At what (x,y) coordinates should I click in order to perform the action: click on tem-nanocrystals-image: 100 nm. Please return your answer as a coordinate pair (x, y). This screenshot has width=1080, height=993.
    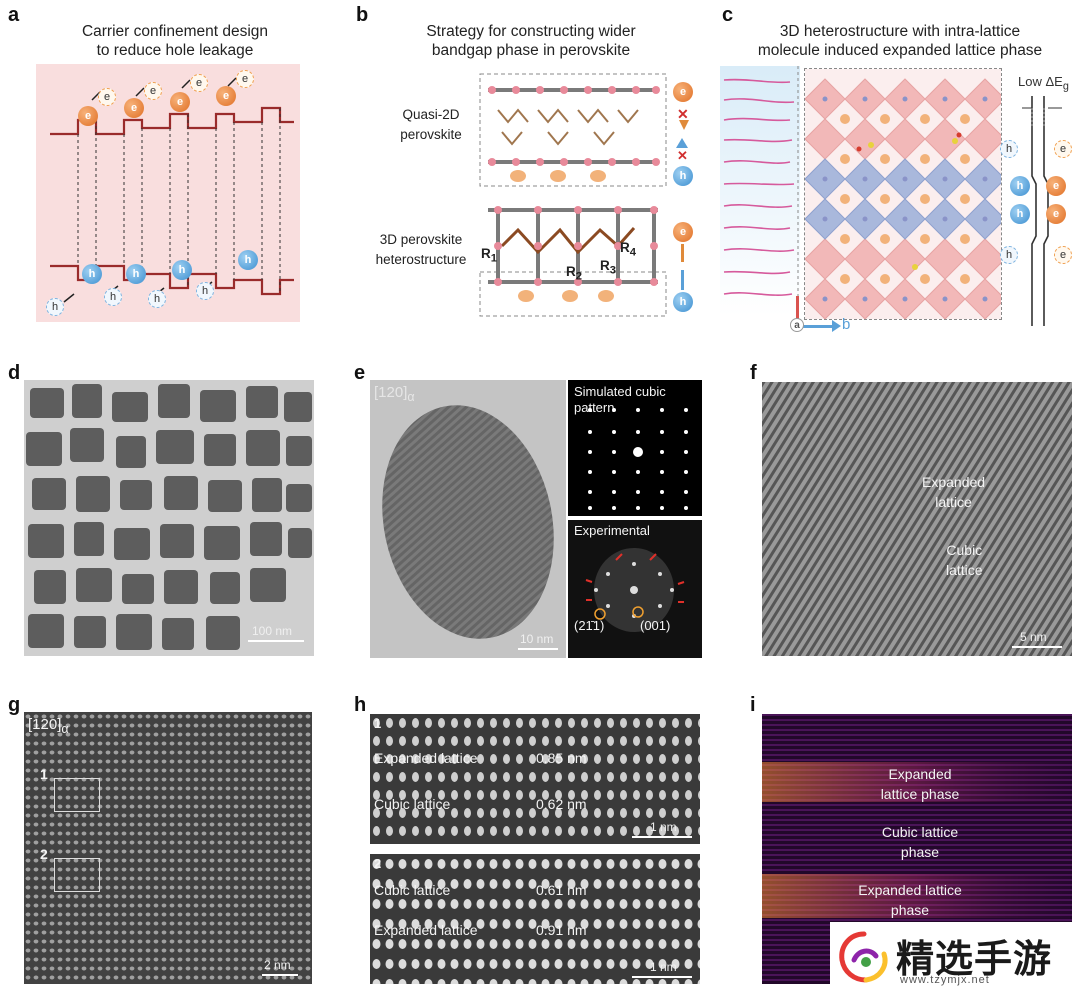
    Looking at the image, I should click on (169, 518).